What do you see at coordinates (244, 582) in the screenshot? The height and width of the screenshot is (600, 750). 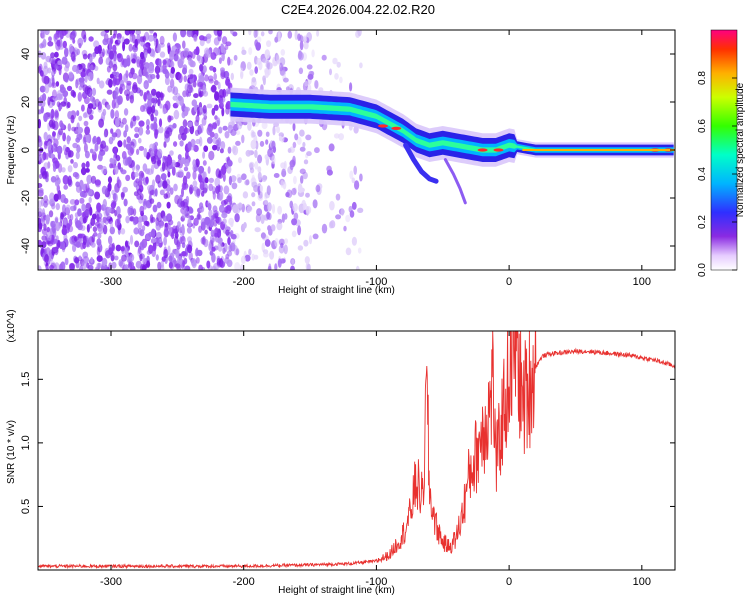 I see `x-tick-label: -200` at bounding box center [244, 582].